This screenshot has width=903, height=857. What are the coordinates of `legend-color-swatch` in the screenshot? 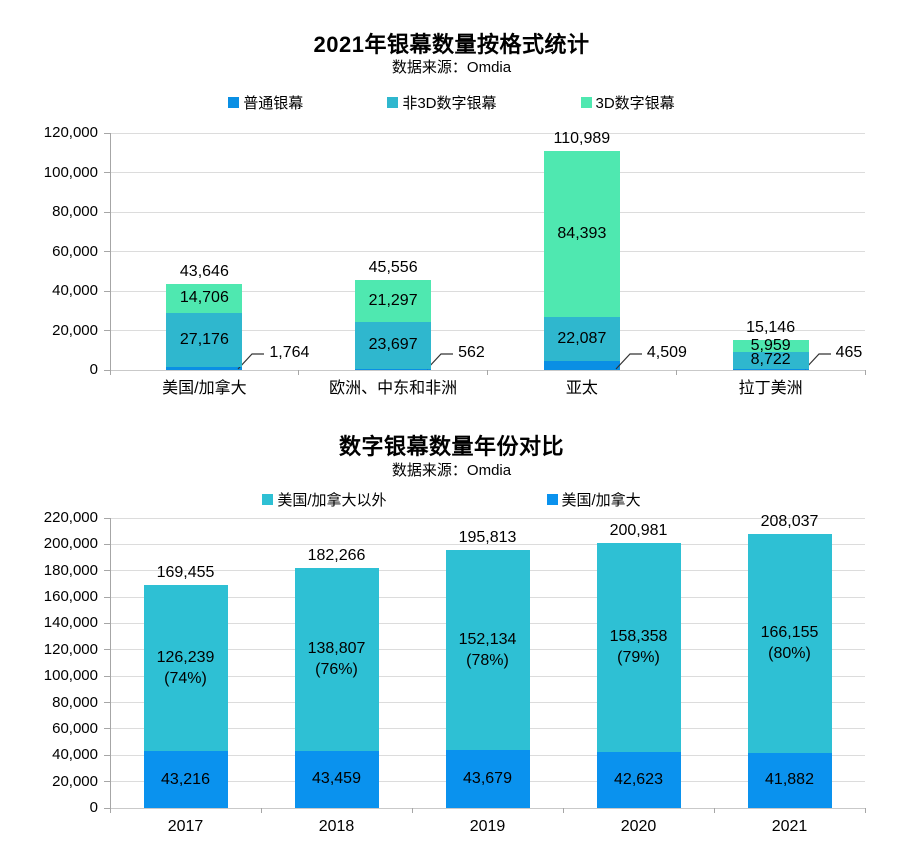 It's located at (268, 499).